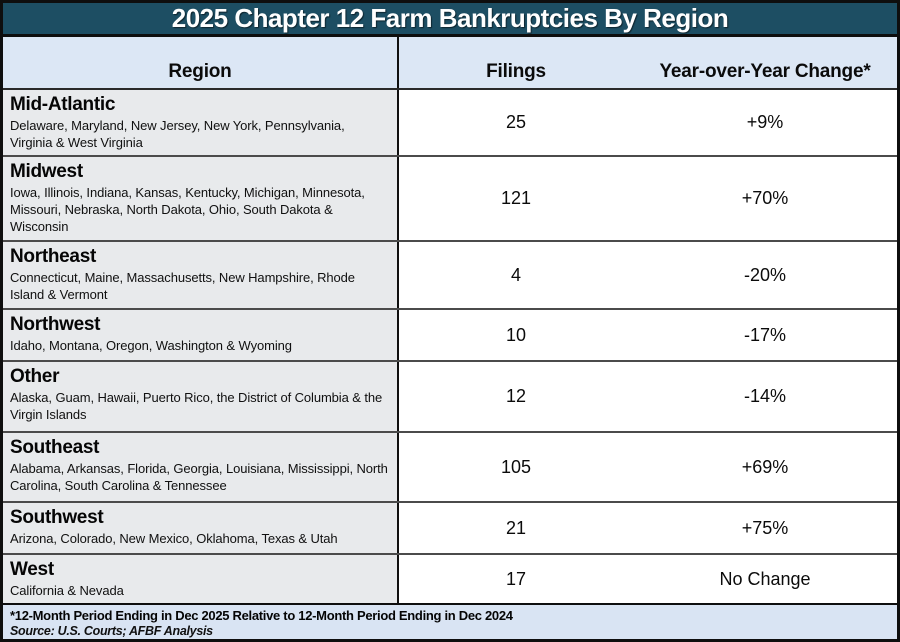 The height and width of the screenshot is (642, 900). Describe the element at coordinates (450, 62) in the screenshot. I see `table-header: Region Filings Year-over-Year Change*` at that location.